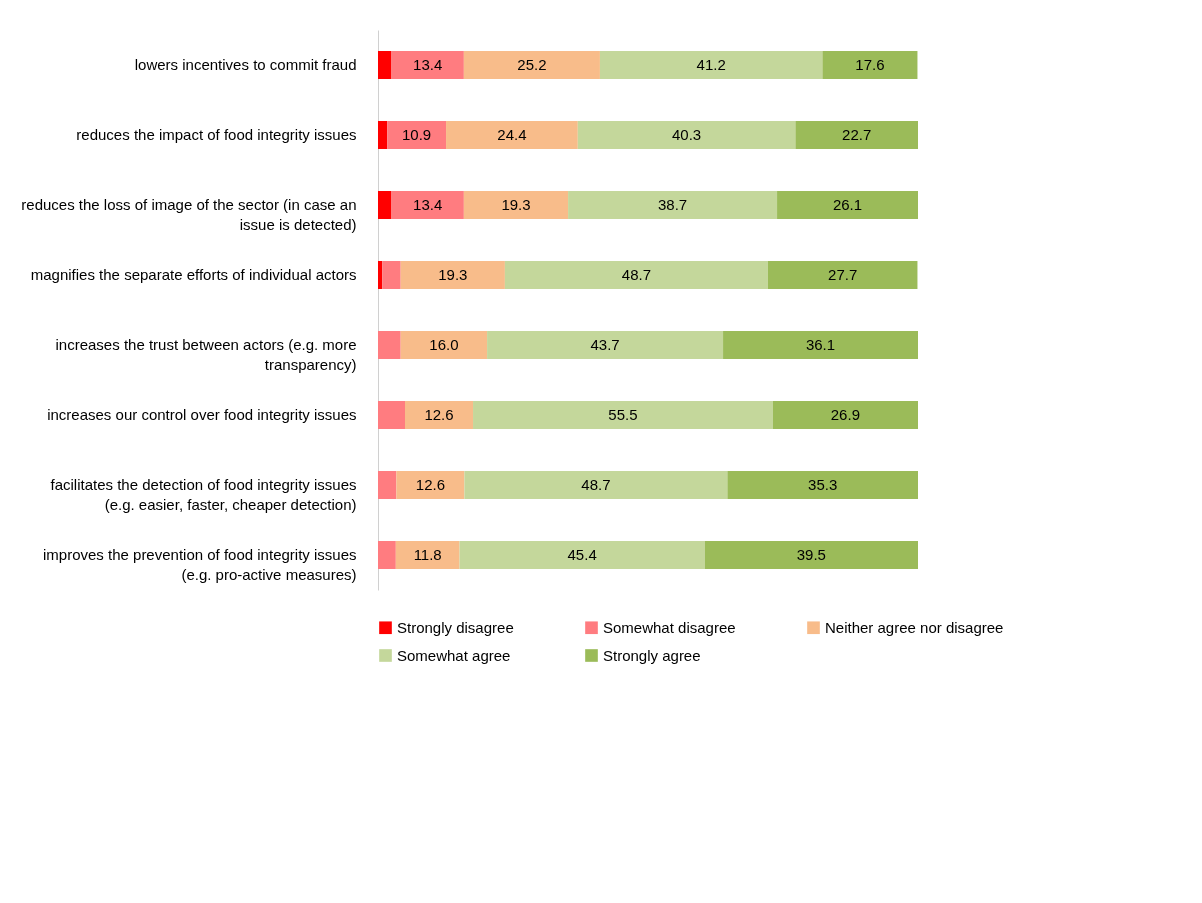 Image resolution: width=1202 pixels, height=903 pixels. I want to click on y-tick-label: magnifies the separate efforts of individual actors, so click(193, 274).